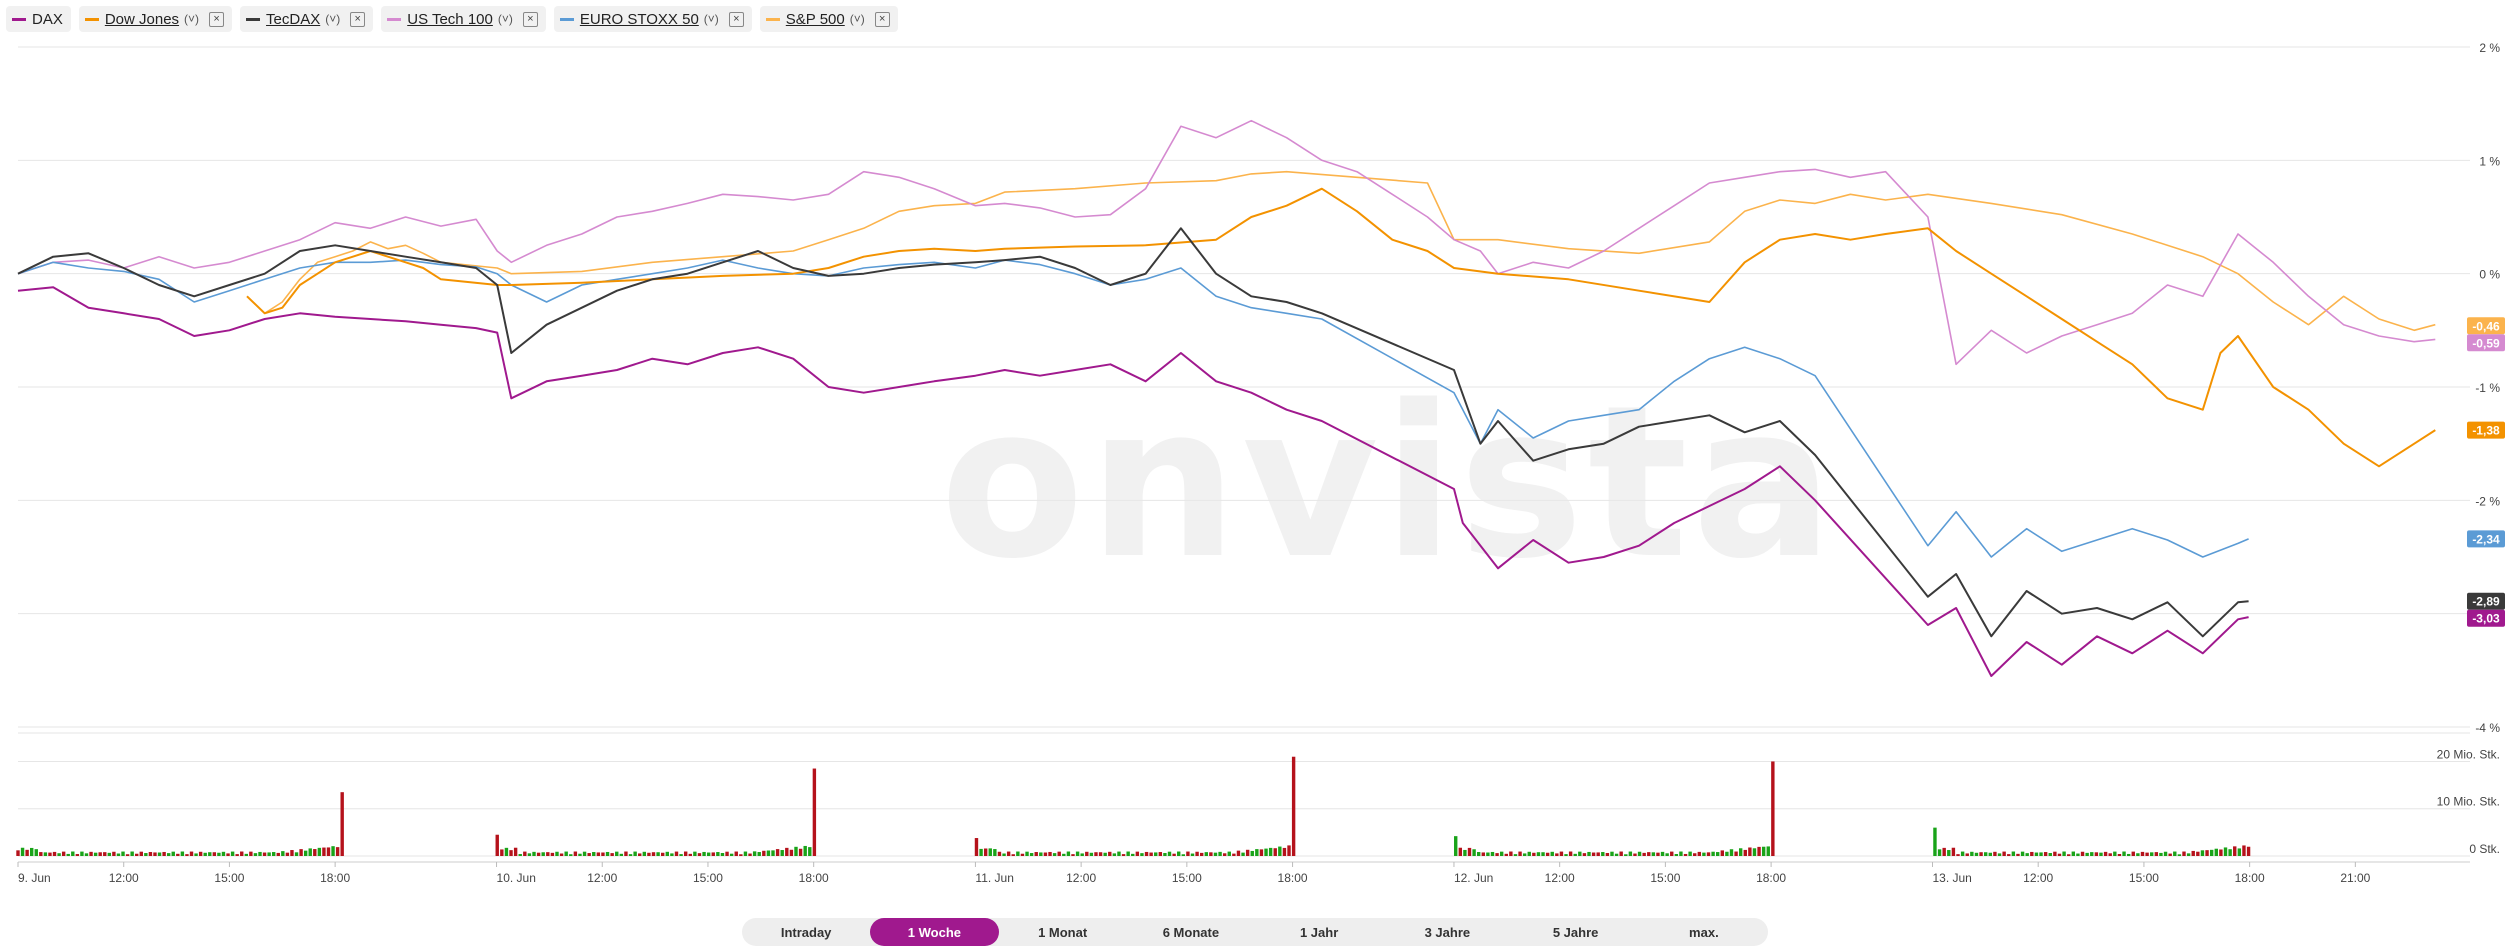 The image size is (2511, 950). What do you see at coordinates (639, 19) in the screenshot?
I see `legend-label: EURO STOXX 50` at bounding box center [639, 19].